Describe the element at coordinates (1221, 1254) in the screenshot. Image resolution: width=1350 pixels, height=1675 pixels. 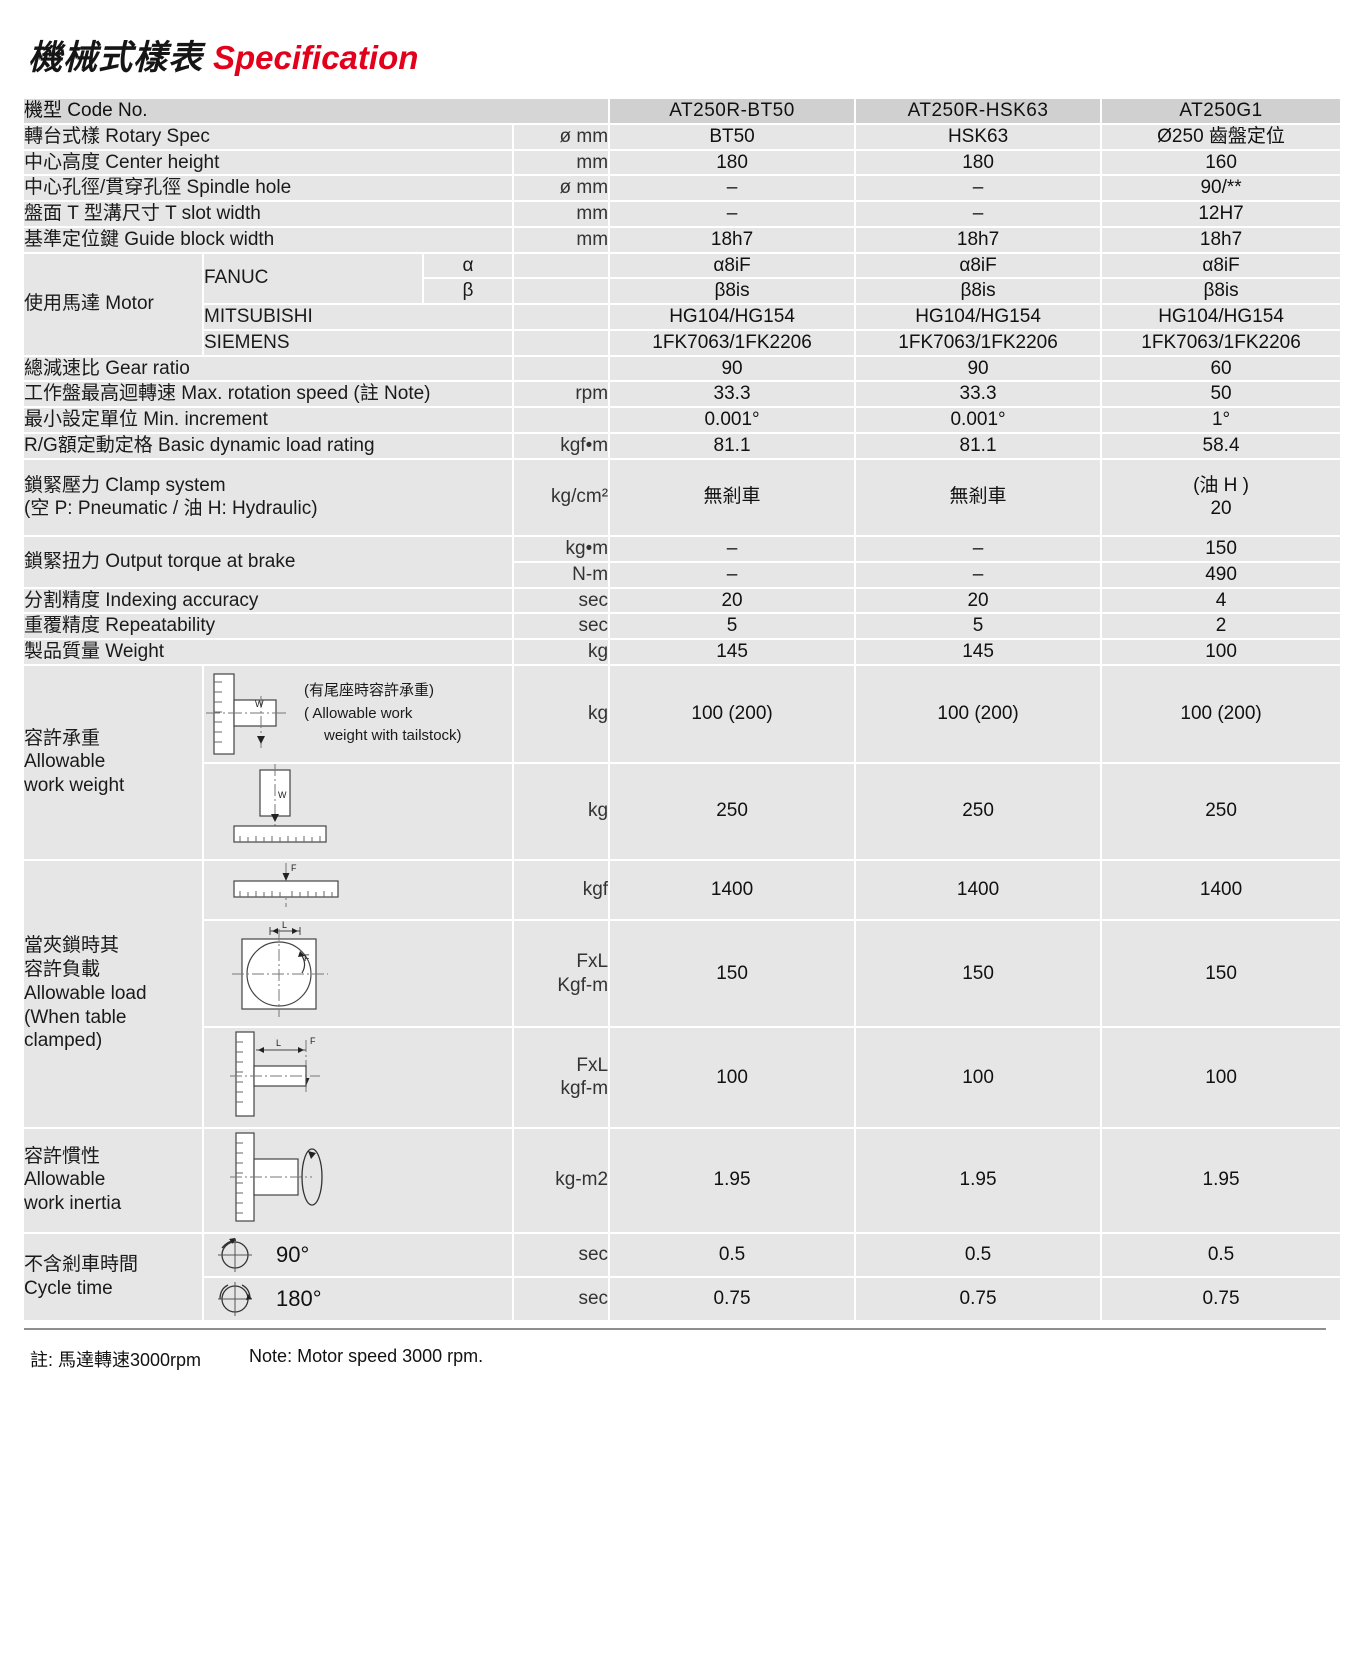
I see `cell-cycle90-3: 0.5` at that location.